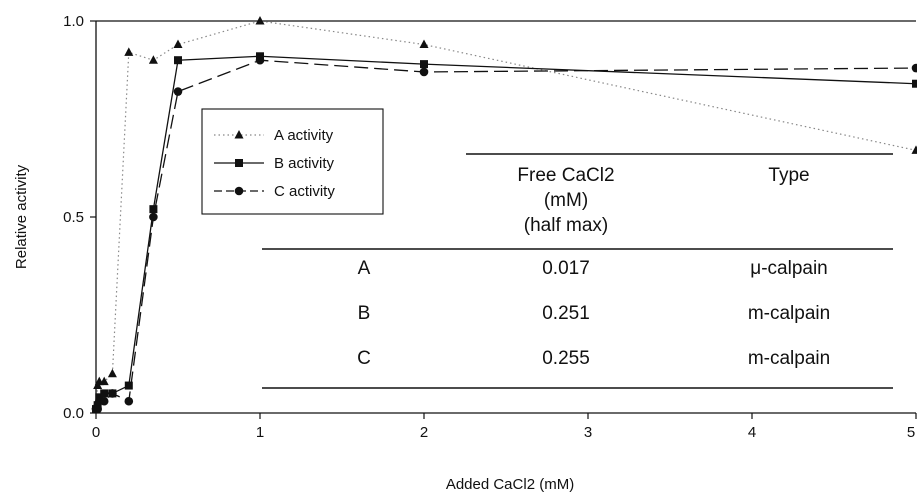  What do you see at coordinates (566, 200) in the screenshot?
I see `table-header-cell: (mM)` at bounding box center [566, 200].